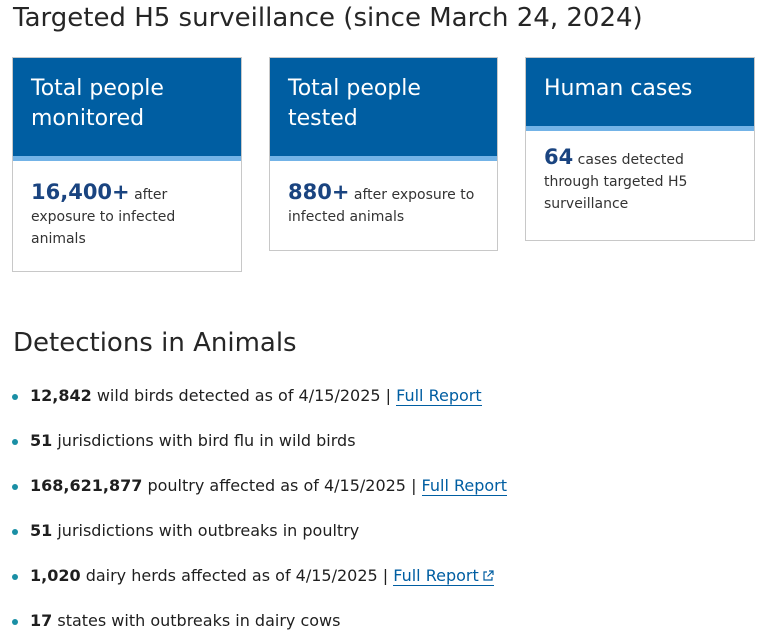 Image resolution: width=762 pixels, height=633 pixels. I want to click on card-value: 16,400+, so click(80, 192).